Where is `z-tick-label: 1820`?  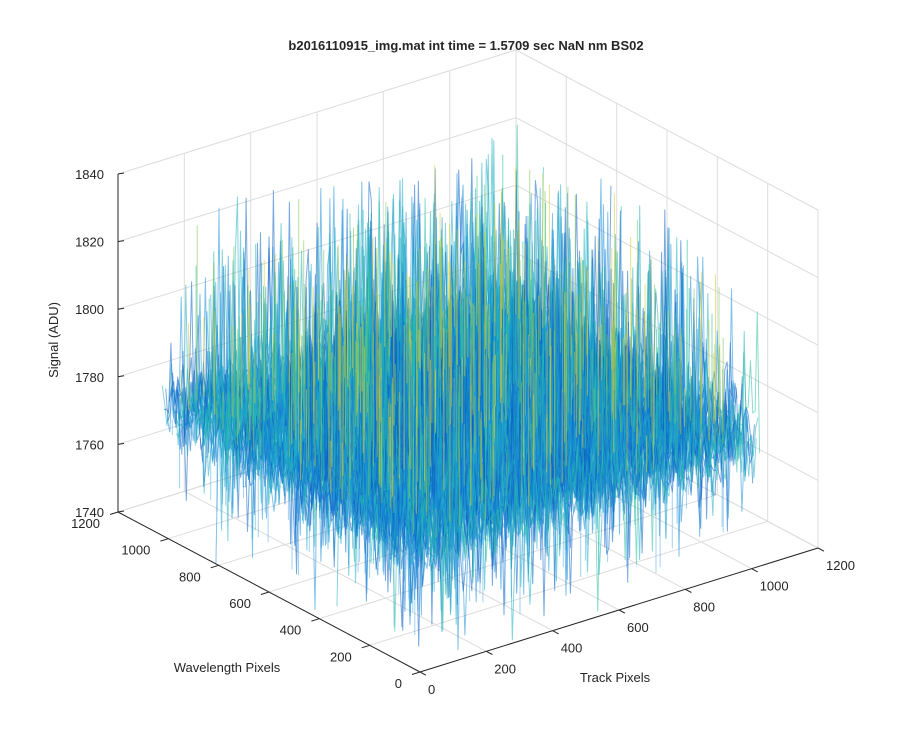
z-tick-label: 1820 is located at coordinates (89, 242).